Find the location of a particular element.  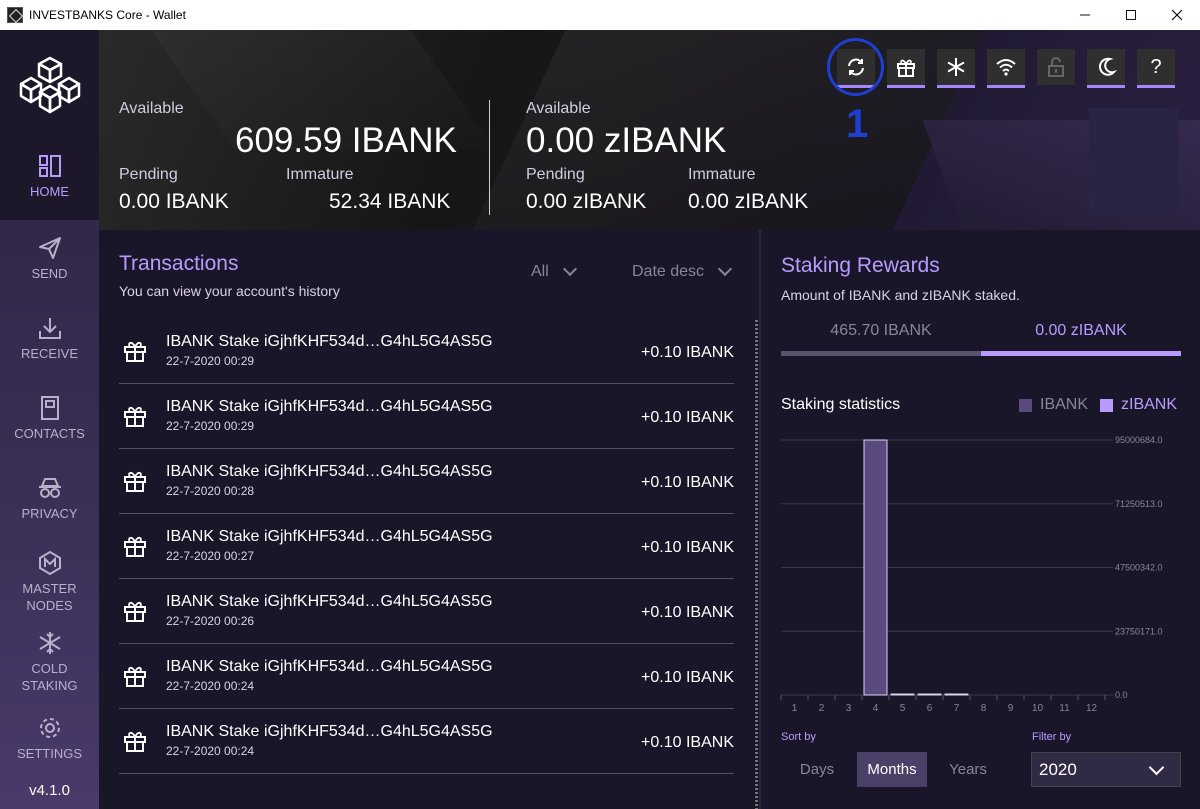

snowflake-icon is located at coordinates (956, 67).